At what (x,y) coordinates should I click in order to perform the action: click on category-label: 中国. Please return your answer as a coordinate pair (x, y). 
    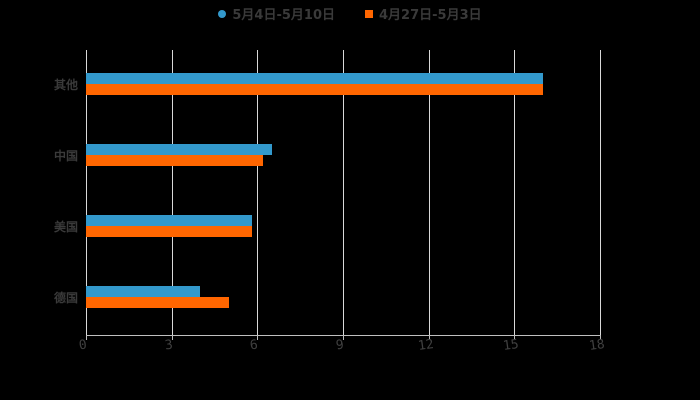
    Looking at the image, I should click on (65, 155).